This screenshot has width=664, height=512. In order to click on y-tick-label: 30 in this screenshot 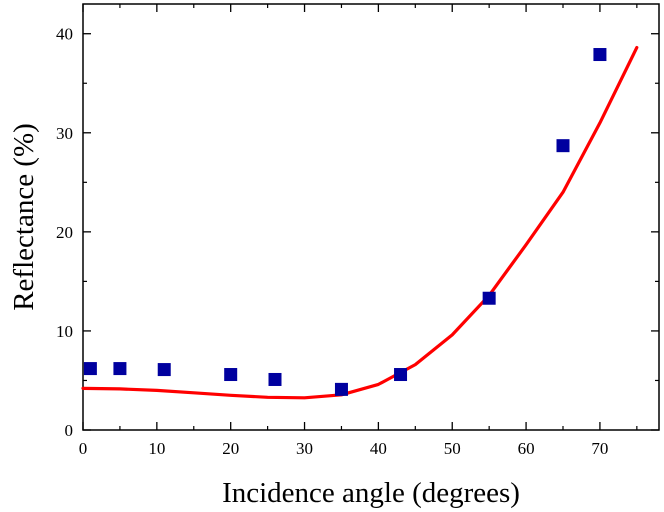, I will do `click(64, 133)`.